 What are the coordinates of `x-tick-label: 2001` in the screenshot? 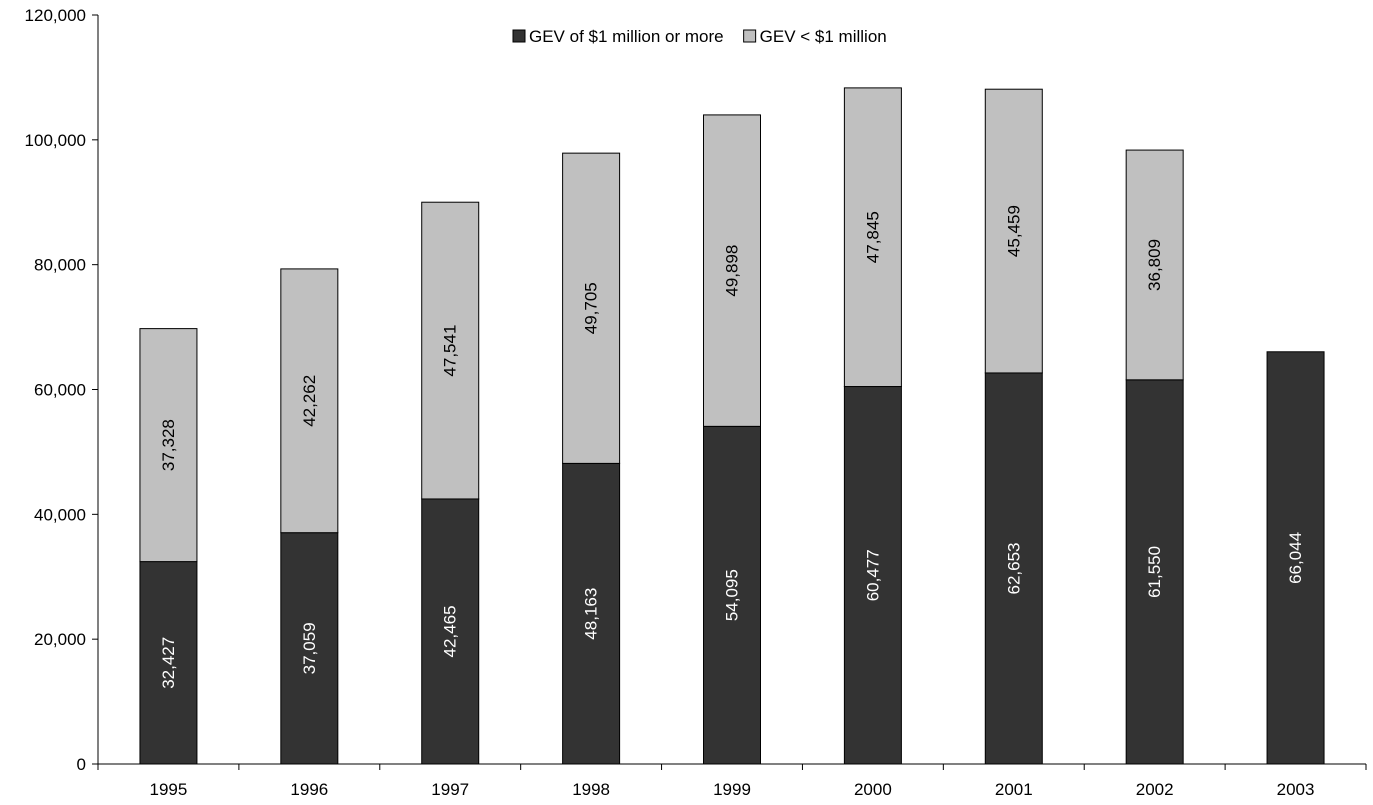 It's located at (1014, 789).